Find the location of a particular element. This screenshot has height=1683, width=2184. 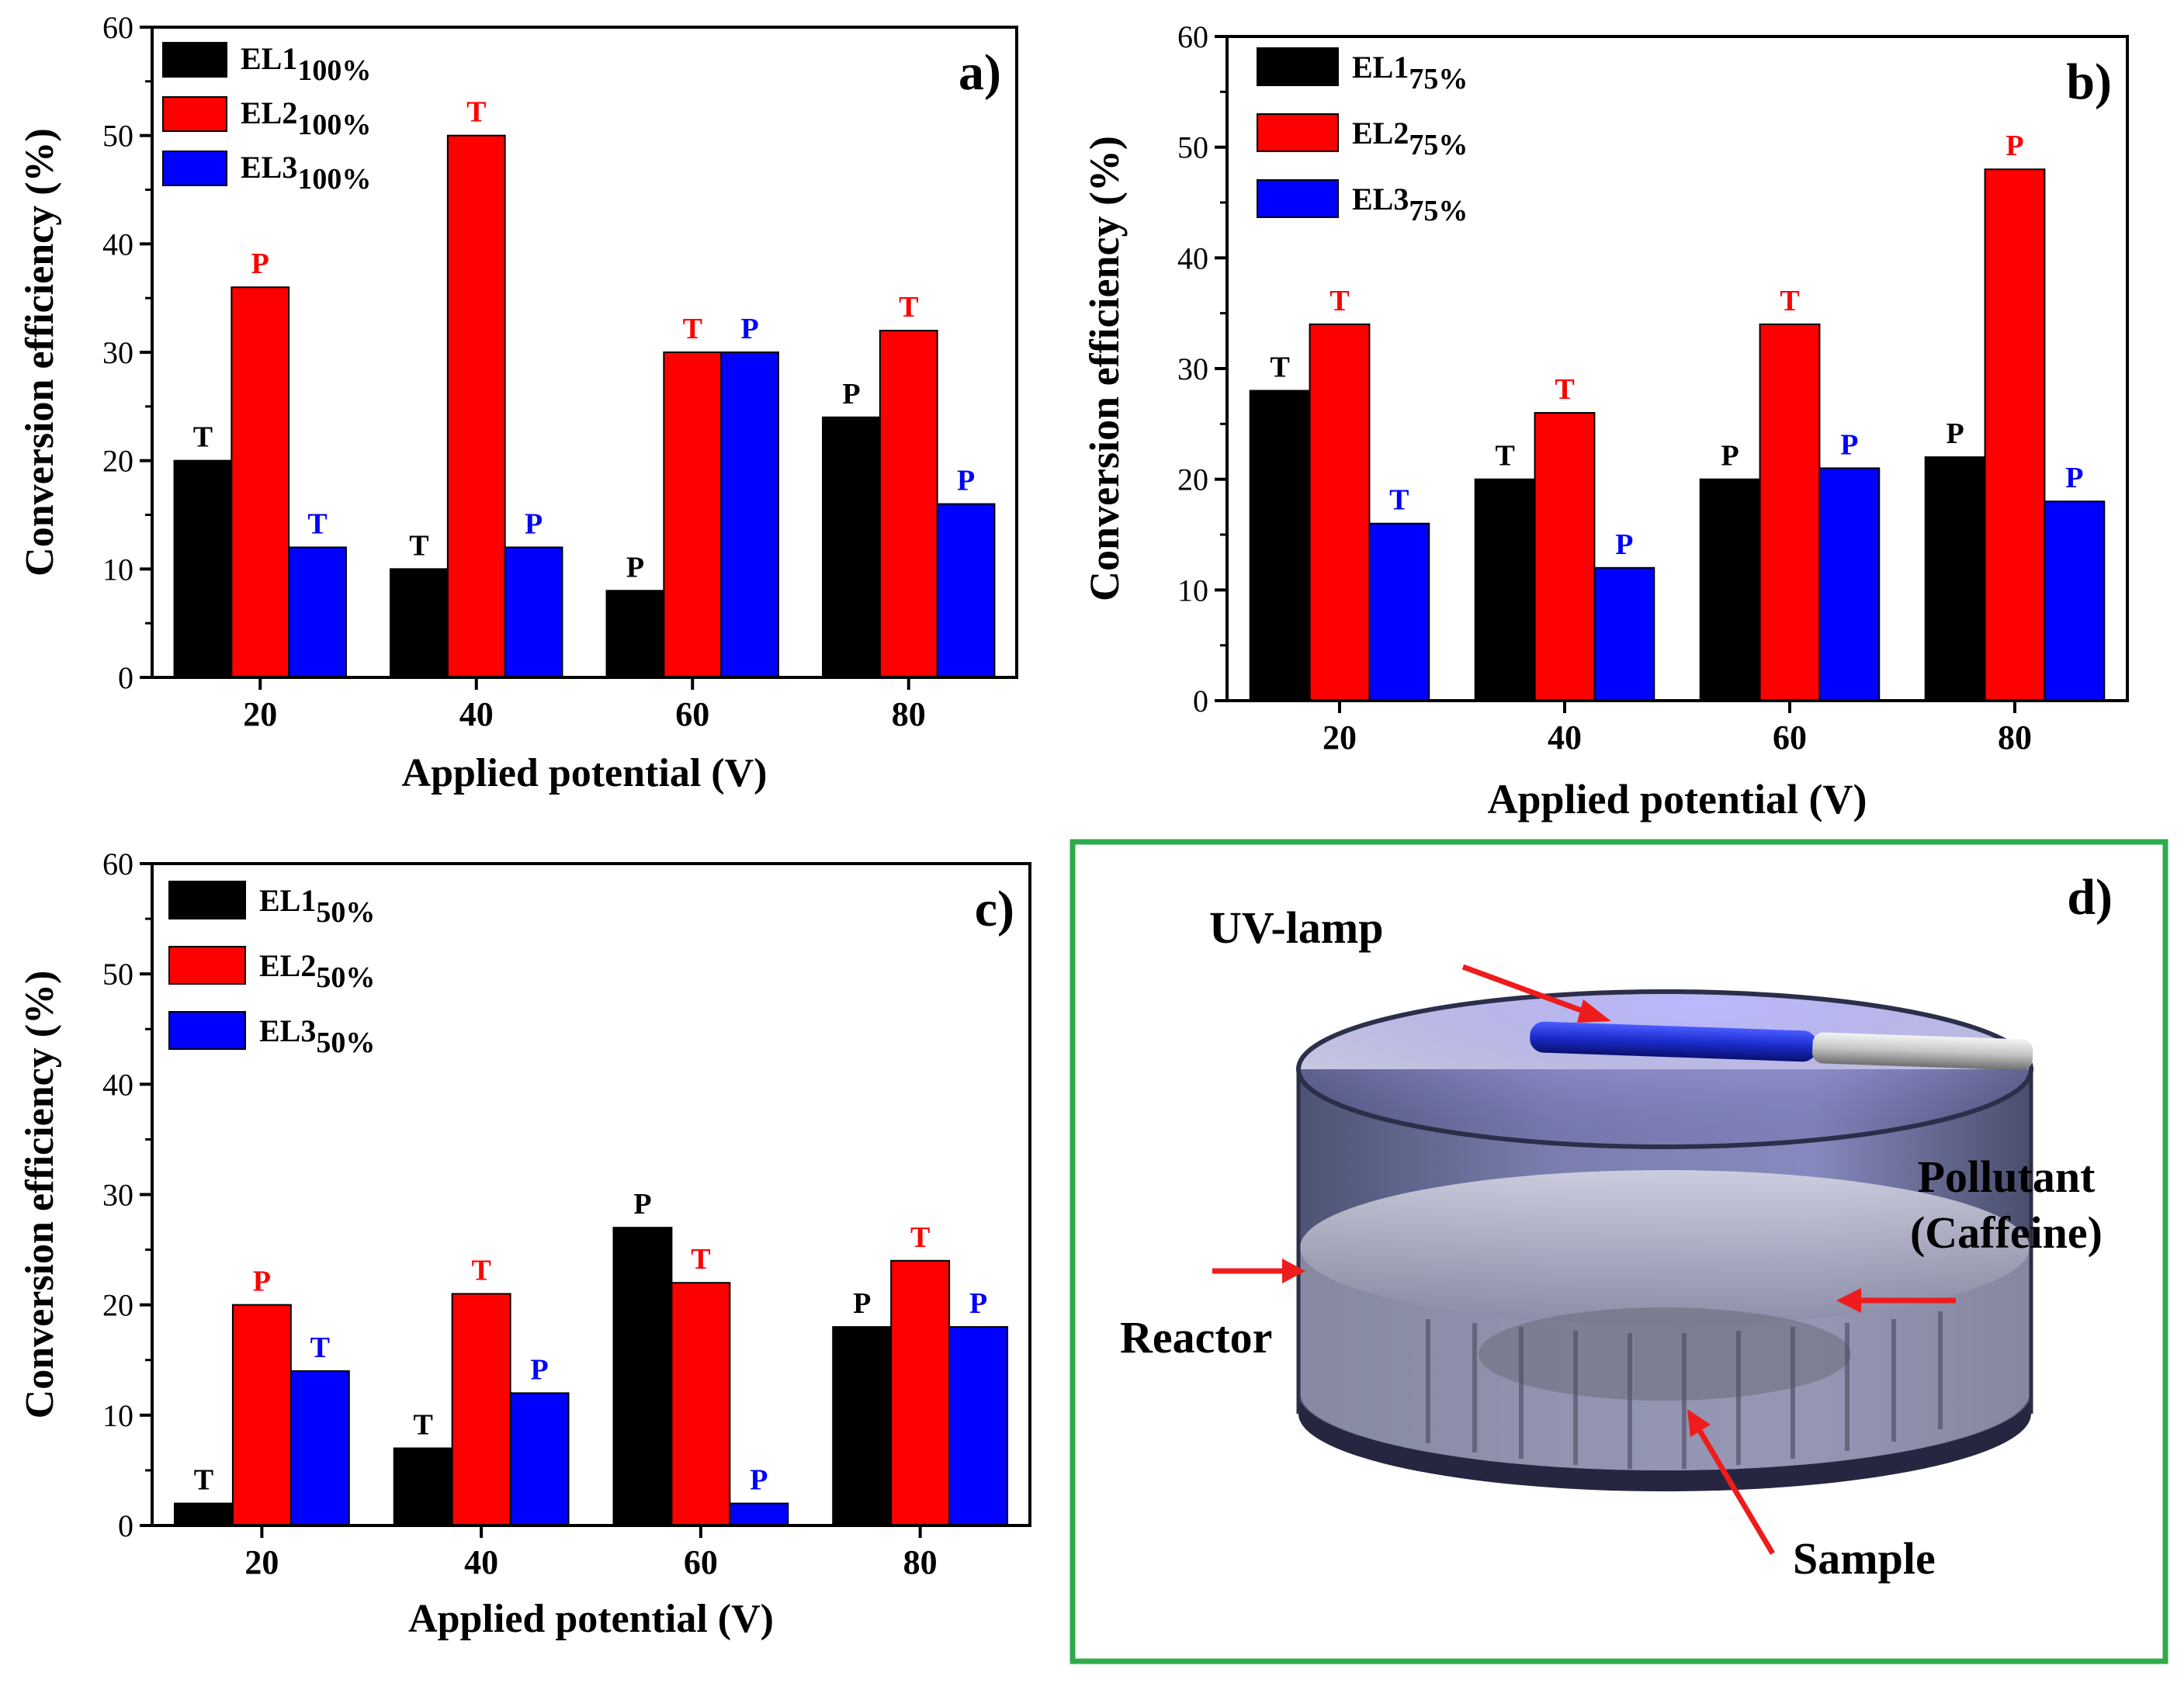

y-tick-label: 60 is located at coordinates (117, 864).